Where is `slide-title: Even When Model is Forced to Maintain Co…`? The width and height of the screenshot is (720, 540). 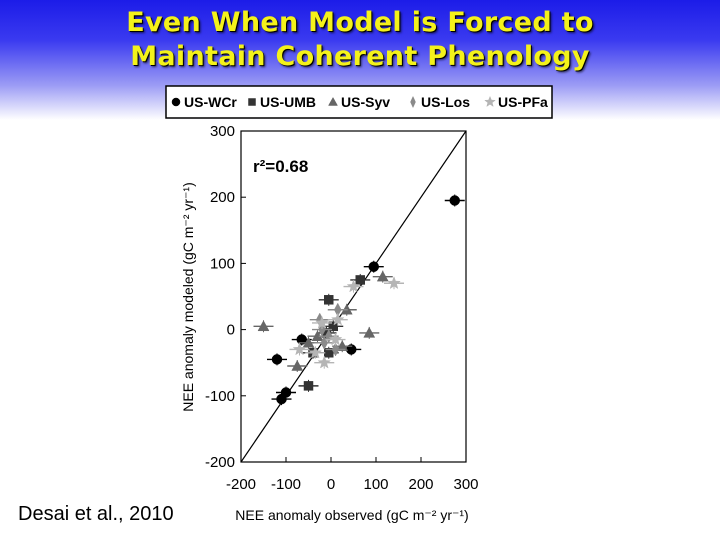
slide-title: Even When Model is Forced to Maintain Co… is located at coordinates (360, 40).